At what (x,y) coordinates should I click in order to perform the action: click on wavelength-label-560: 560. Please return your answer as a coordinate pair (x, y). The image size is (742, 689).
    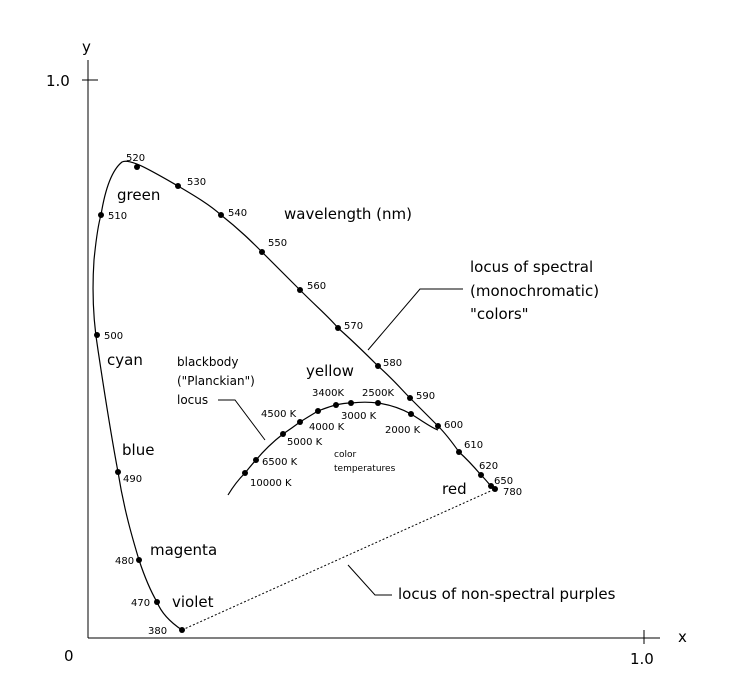
    Looking at the image, I should click on (316, 286).